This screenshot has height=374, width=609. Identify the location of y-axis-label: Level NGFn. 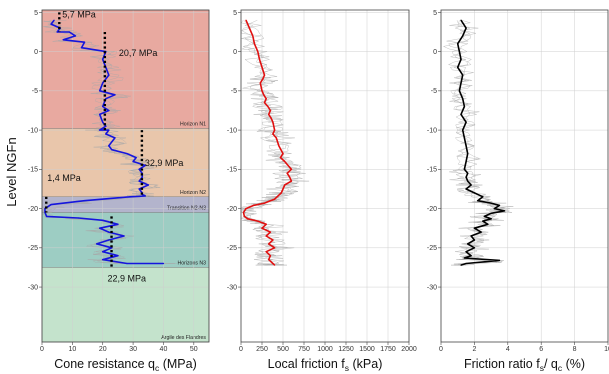
(11, 171).